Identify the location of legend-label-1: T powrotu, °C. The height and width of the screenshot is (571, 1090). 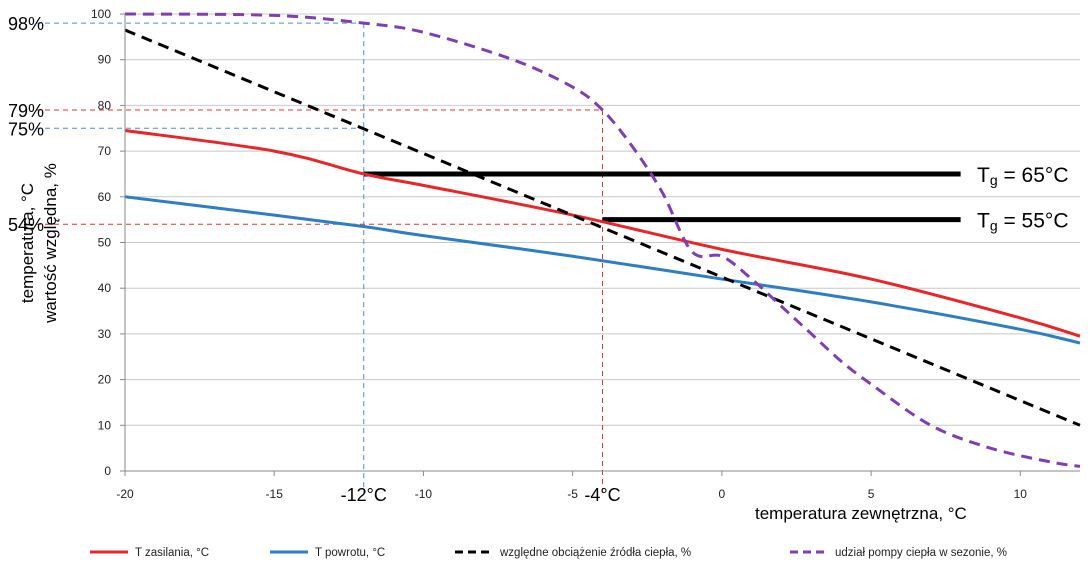
(350, 553).